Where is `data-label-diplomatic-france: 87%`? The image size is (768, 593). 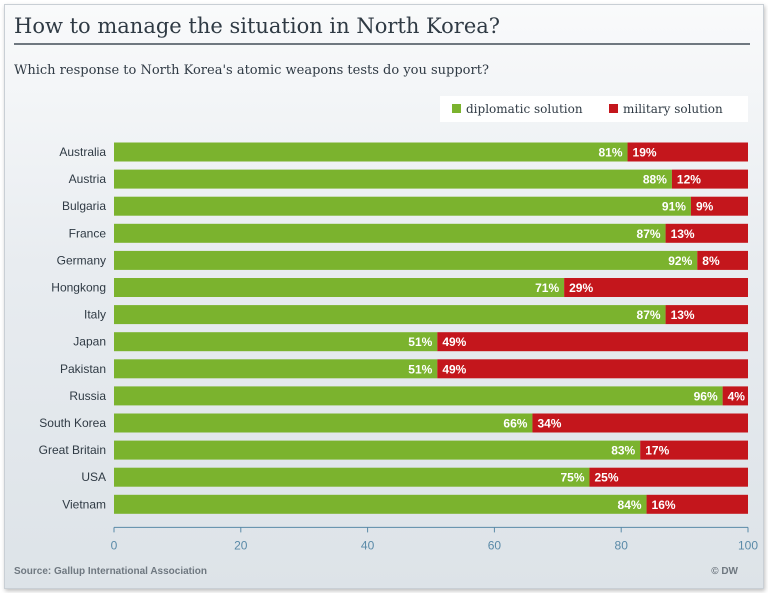
data-label-diplomatic-france: 87% is located at coordinates (649, 234).